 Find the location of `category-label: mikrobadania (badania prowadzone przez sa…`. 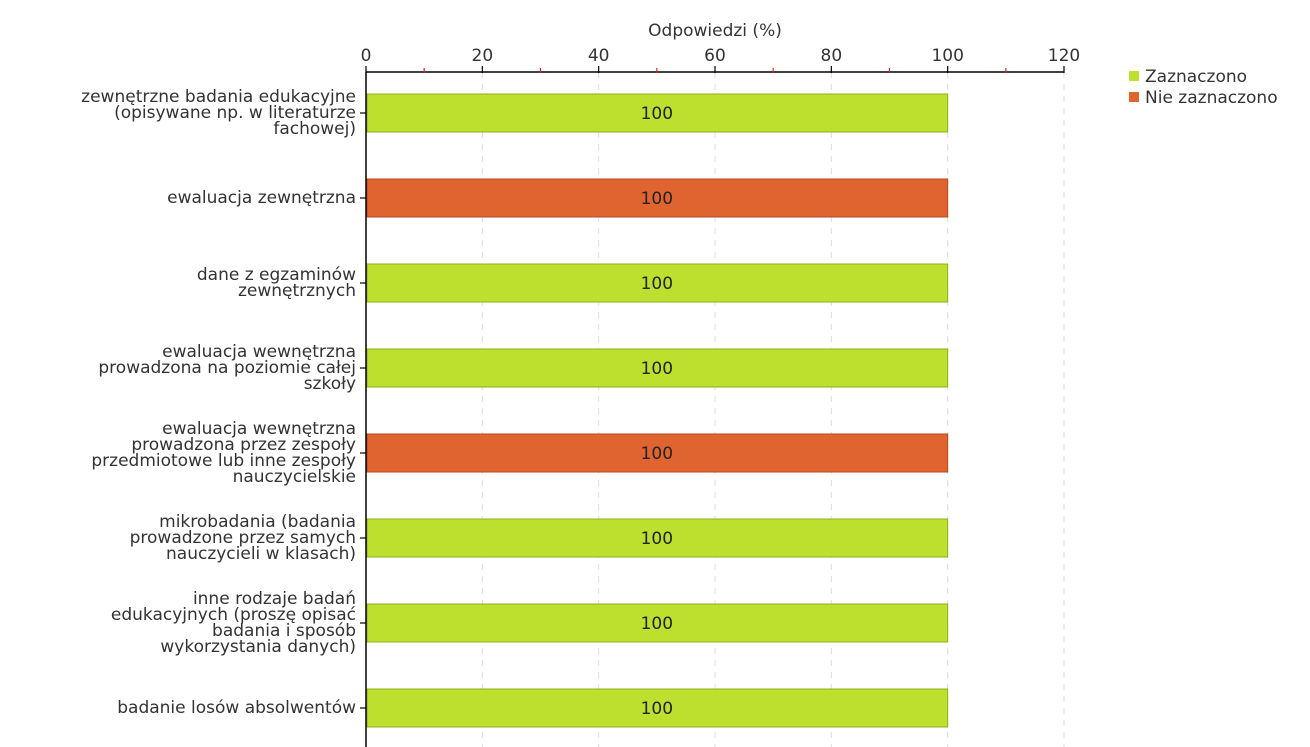

category-label: mikrobadania (badania prowadzone przez sa… is located at coordinates (243, 538).